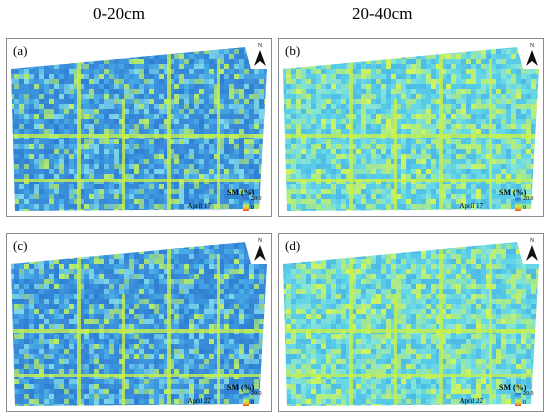  Describe the element at coordinates (119, 13) in the screenshot. I see `column-header-0-20cm: 0-20cm` at that location.